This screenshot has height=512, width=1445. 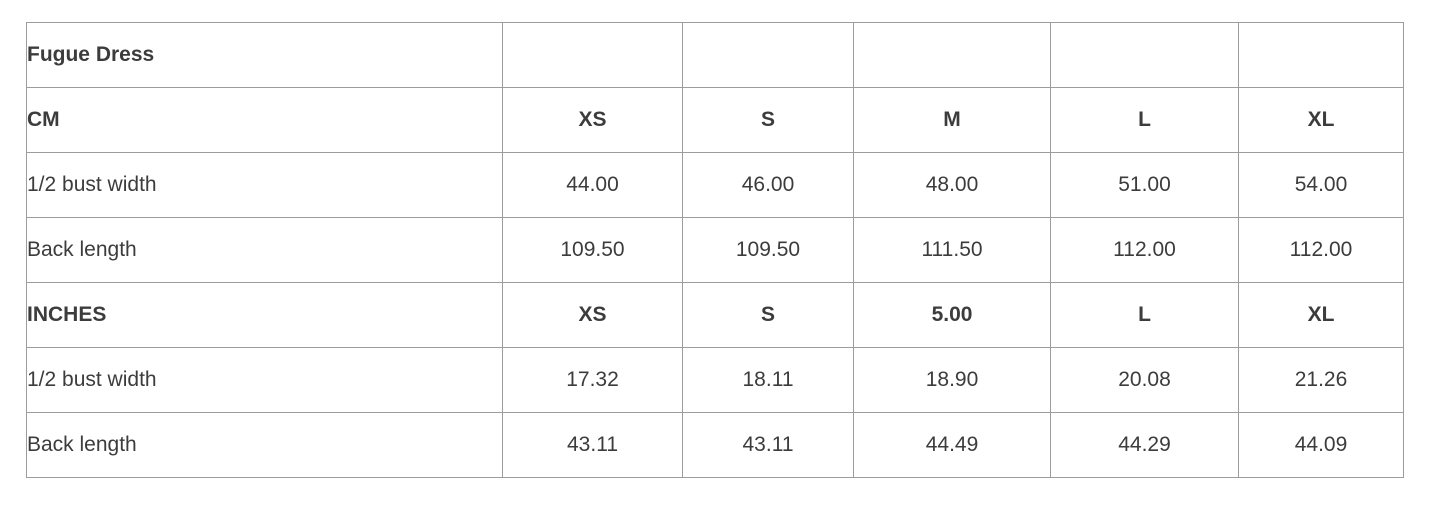 I want to click on size-header-m: 5.00, so click(x=952, y=315).